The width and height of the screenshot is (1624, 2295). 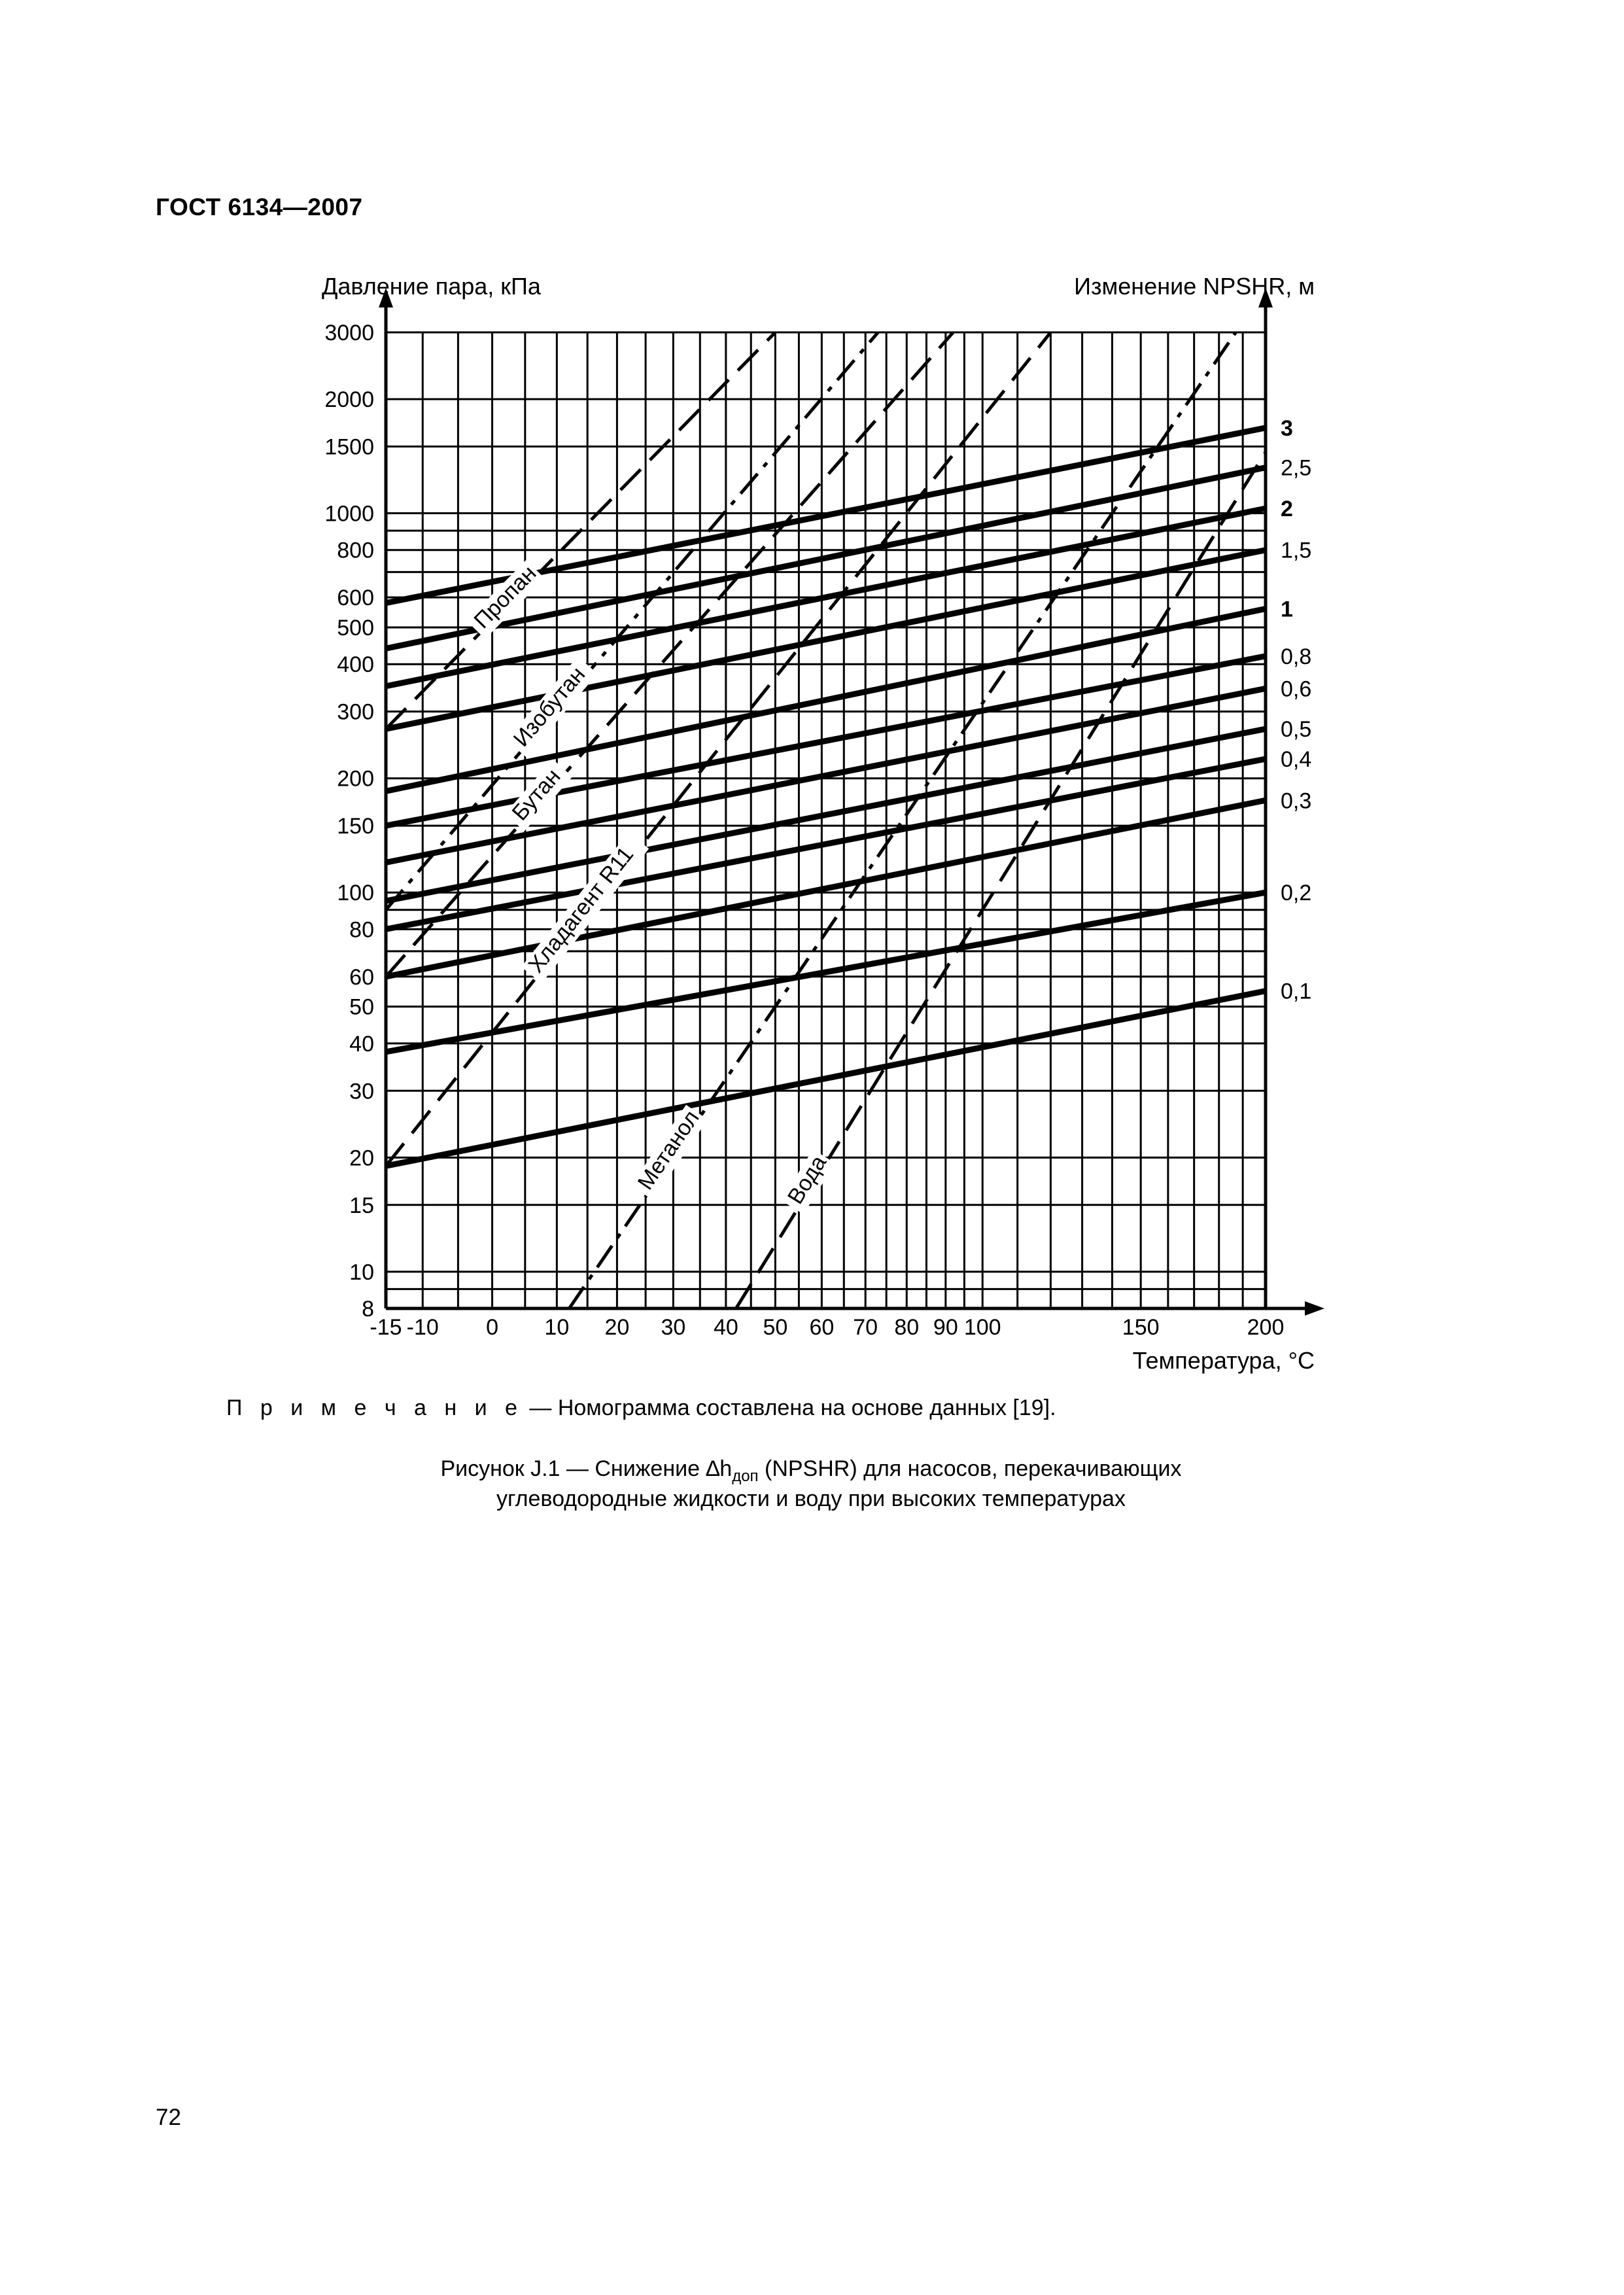 What do you see at coordinates (726, 1327) in the screenshot?
I see `x-tick-label: 40` at bounding box center [726, 1327].